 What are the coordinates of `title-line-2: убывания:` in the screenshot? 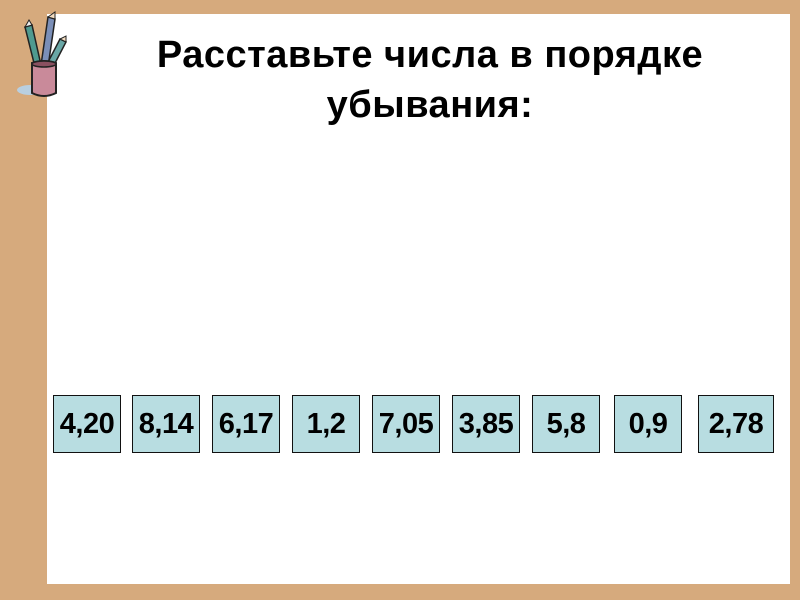 It's located at (430, 105).